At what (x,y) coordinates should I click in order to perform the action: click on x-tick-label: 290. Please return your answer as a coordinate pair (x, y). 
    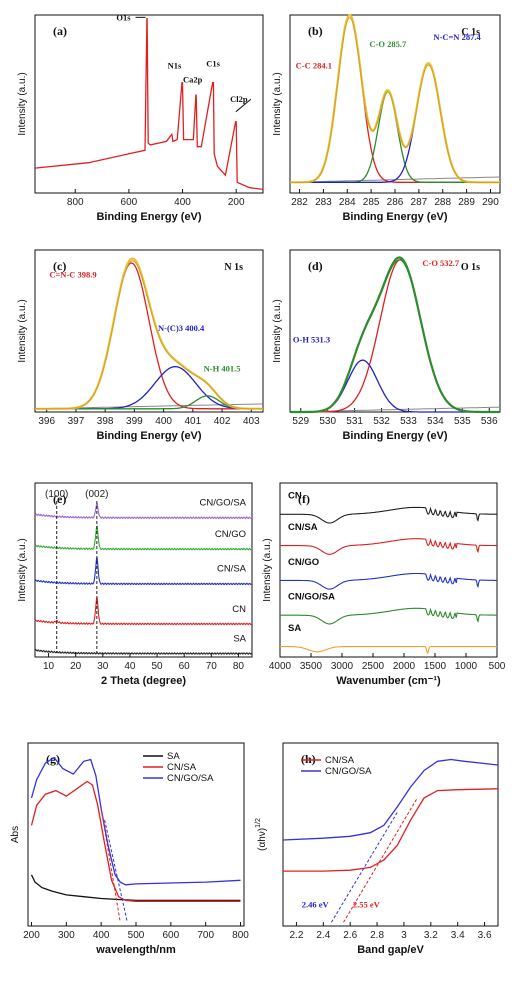
    Looking at the image, I should click on (490, 202).